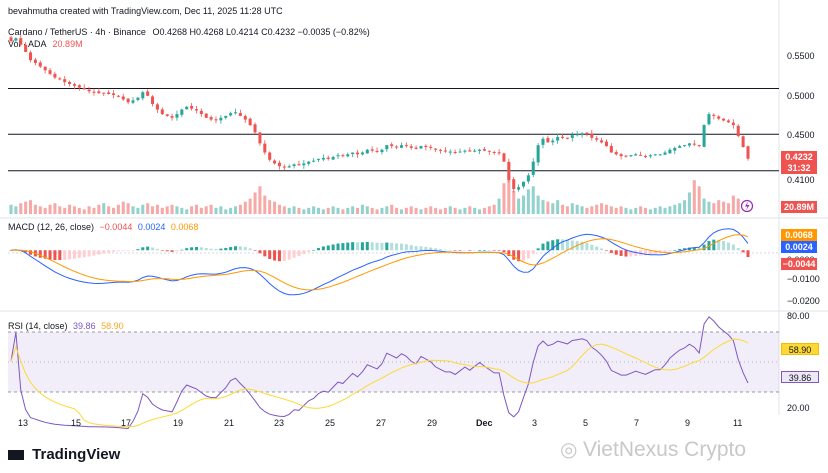  I want to click on macd-title: MACD (12, 26, close), so click(51, 227).